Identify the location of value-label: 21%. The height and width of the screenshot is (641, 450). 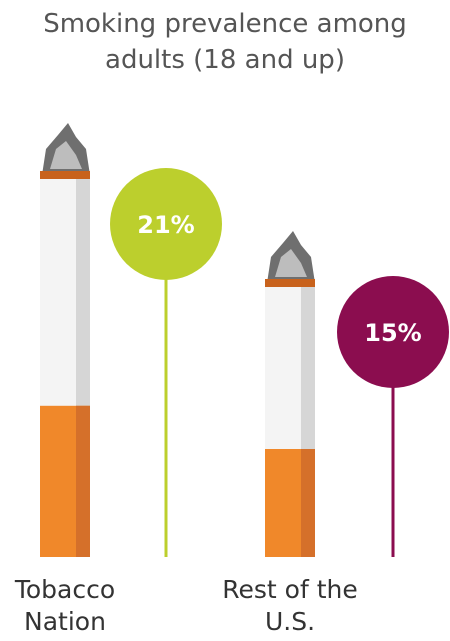
(165, 225).